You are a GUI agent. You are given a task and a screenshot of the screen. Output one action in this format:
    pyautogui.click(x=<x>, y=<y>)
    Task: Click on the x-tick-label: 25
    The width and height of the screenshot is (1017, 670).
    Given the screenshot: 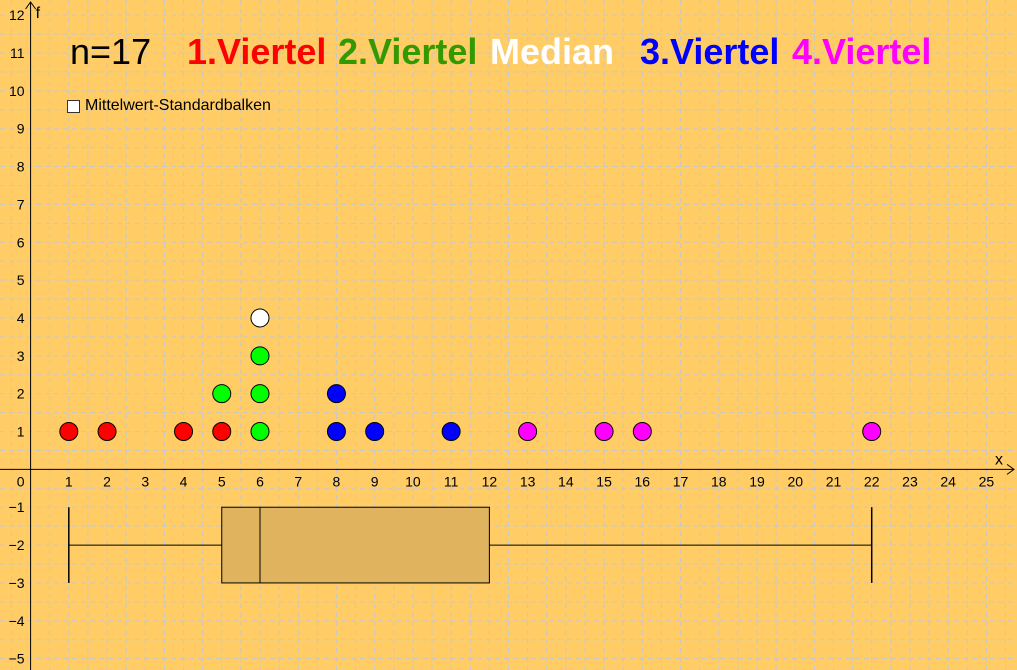 What is the action you would take?
    pyautogui.click(x=987, y=481)
    